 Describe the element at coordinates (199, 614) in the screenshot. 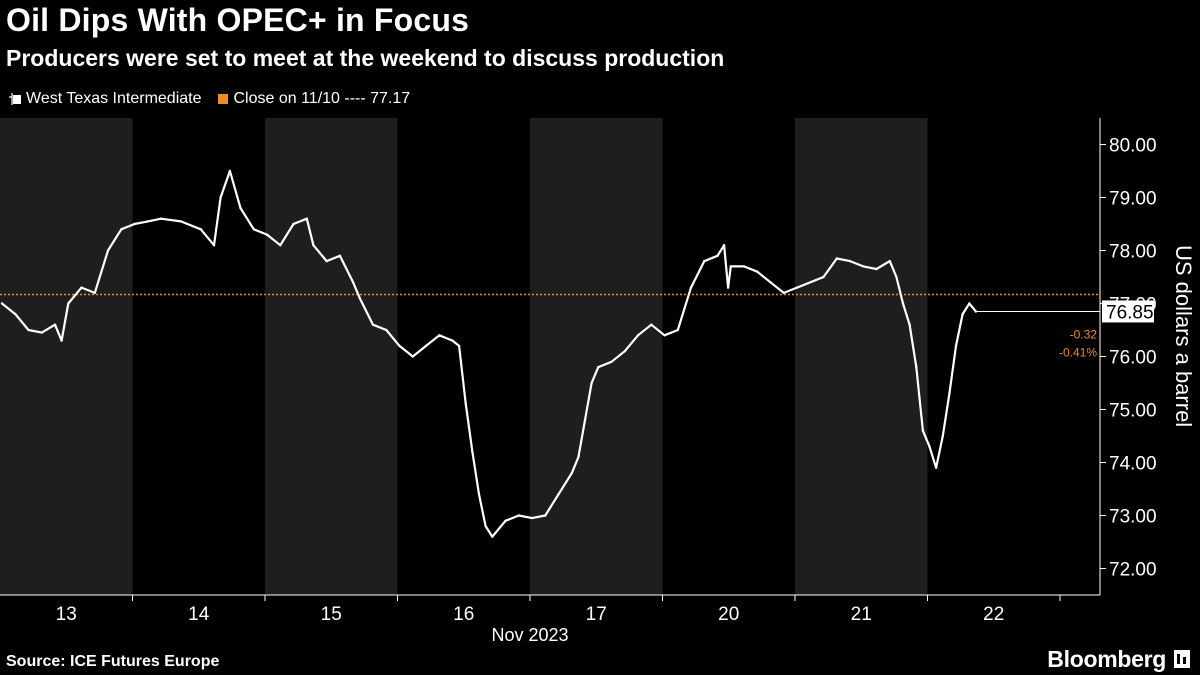

I see `x-tick-label: 14` at that location.